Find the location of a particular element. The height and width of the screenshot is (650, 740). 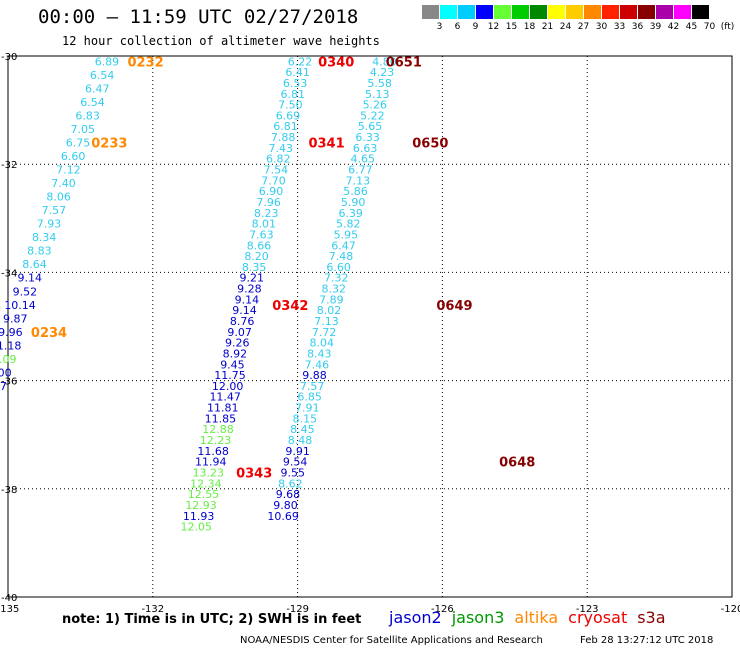

wave-height-value: 6.54 is located at coordinates (92, 102).